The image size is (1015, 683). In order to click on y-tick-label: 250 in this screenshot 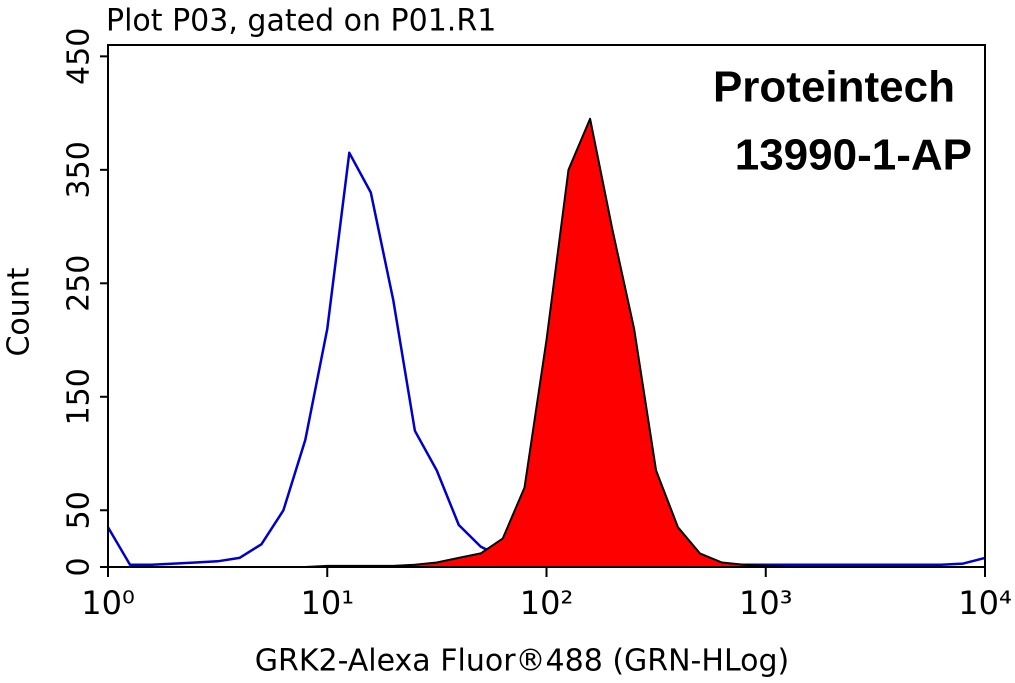, I will do `click(79, 283)`.